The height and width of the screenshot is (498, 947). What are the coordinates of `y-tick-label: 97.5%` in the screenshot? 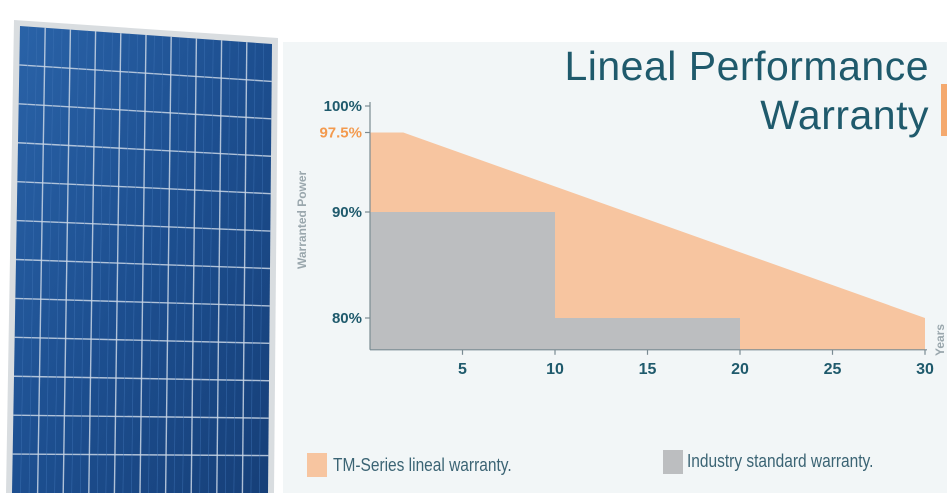 It's located at (340, 133).